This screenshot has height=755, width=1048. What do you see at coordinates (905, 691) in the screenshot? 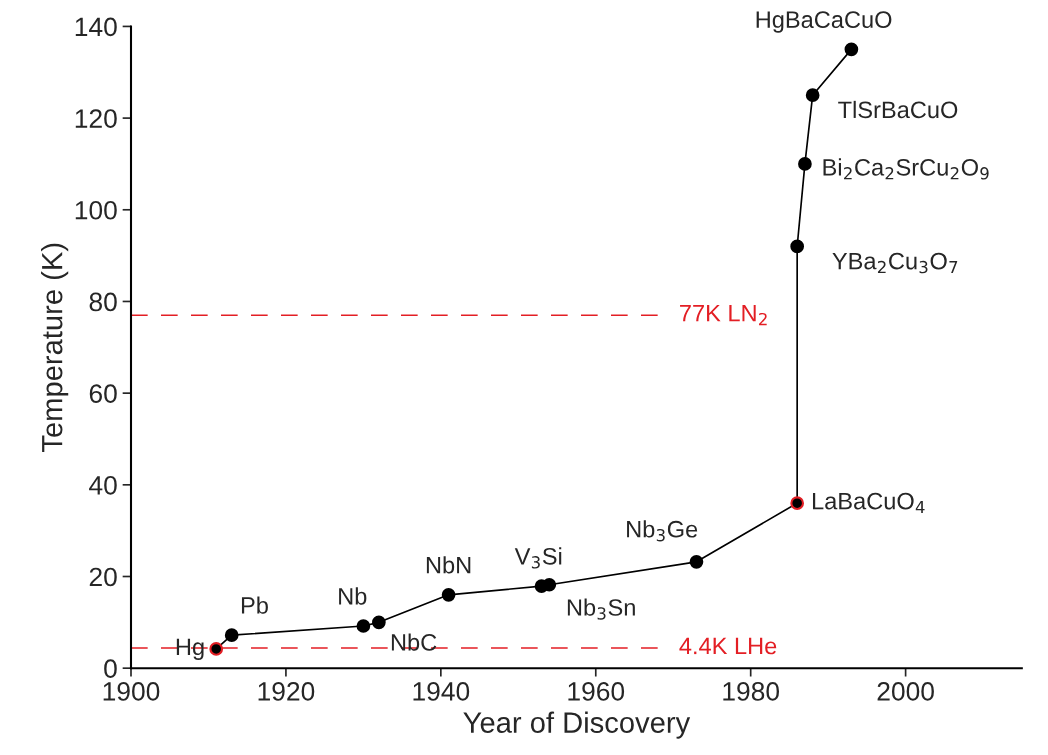
I see `x-tick-label: 2000` at bounding box center [905, 691].